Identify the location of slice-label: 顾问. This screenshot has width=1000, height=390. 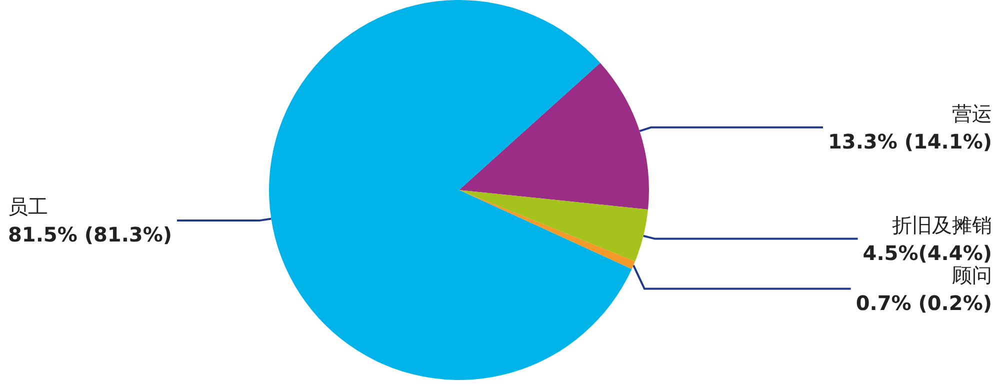
(972, 274).